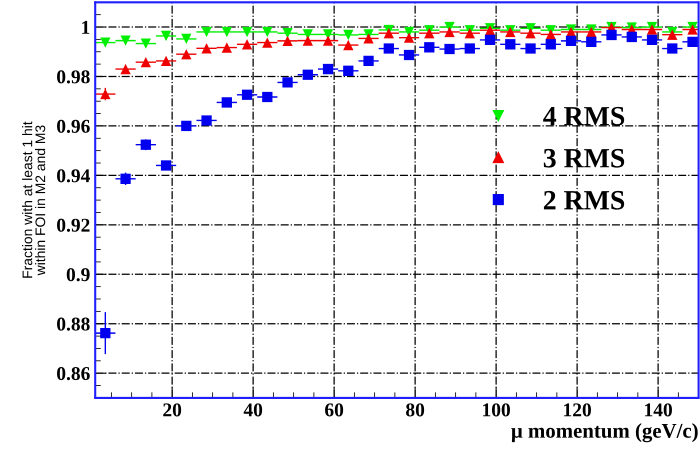 Image resolution: width=700 pixels, height=460 pixels. Describe the element at coordinates (172, 409) in the screenshot. I see `x-tick-label: 20` at that location.